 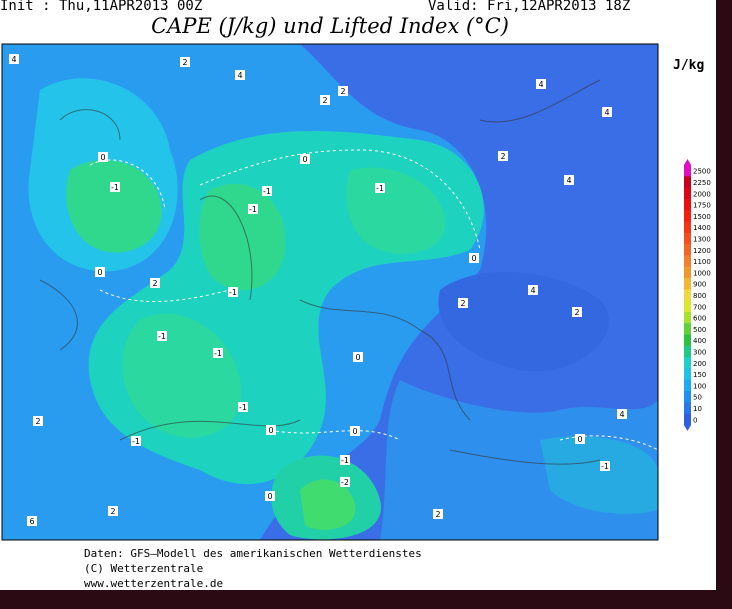 What do you see at coordinates (695, 420) in the screenshot?
I see `colorbar-label: 0` at bounding box center [695, 420].